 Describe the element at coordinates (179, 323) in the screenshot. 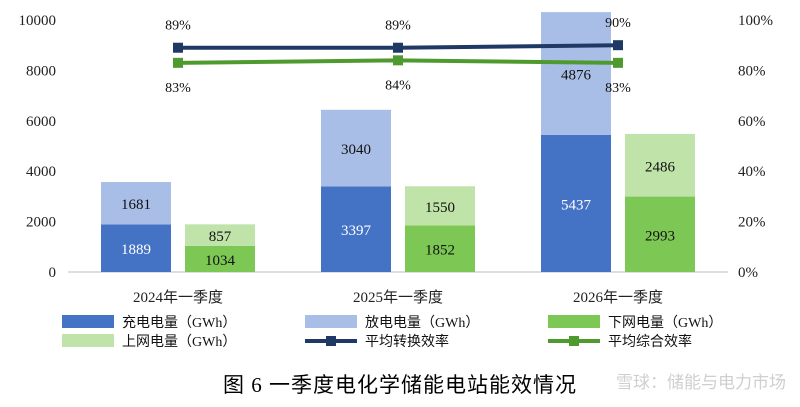

I see `legend-label: 充电电量（GWh）` at that location.